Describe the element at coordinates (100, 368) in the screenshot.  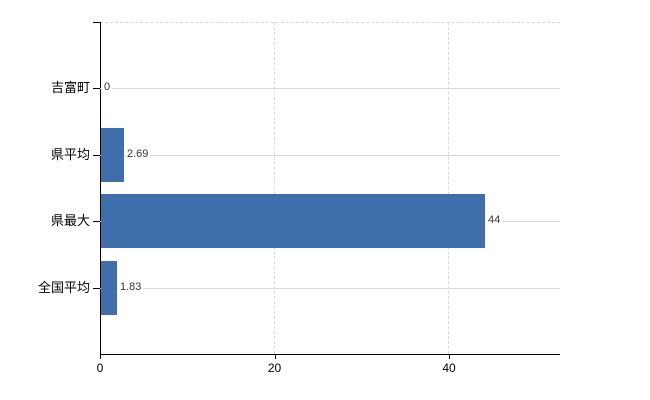
I see `x-tick-label: 0` at that location.